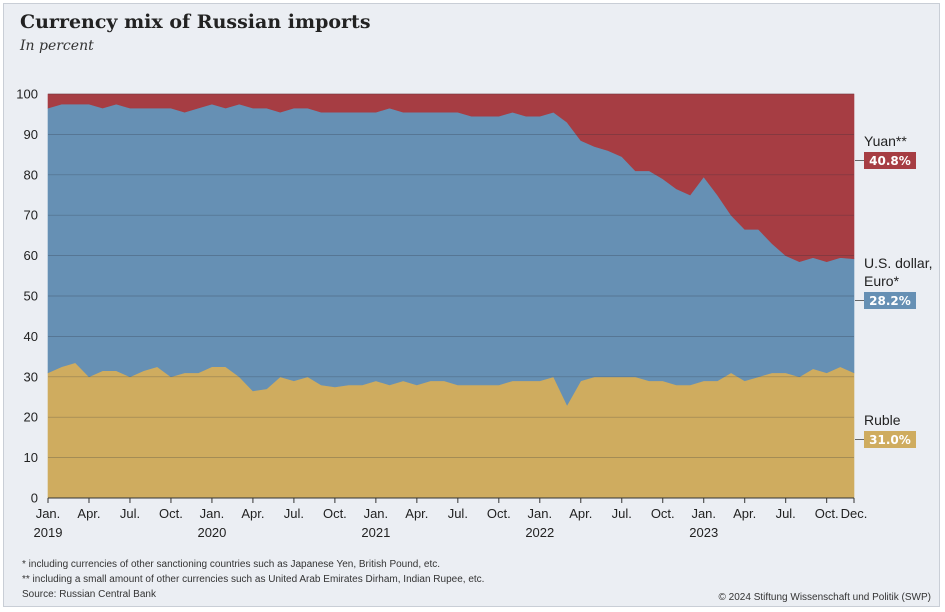  What do you see at coordinates (335, 513) in the screenshot?
I see `x-tick-label-7: Oct.` at bounding box center [335, 513].